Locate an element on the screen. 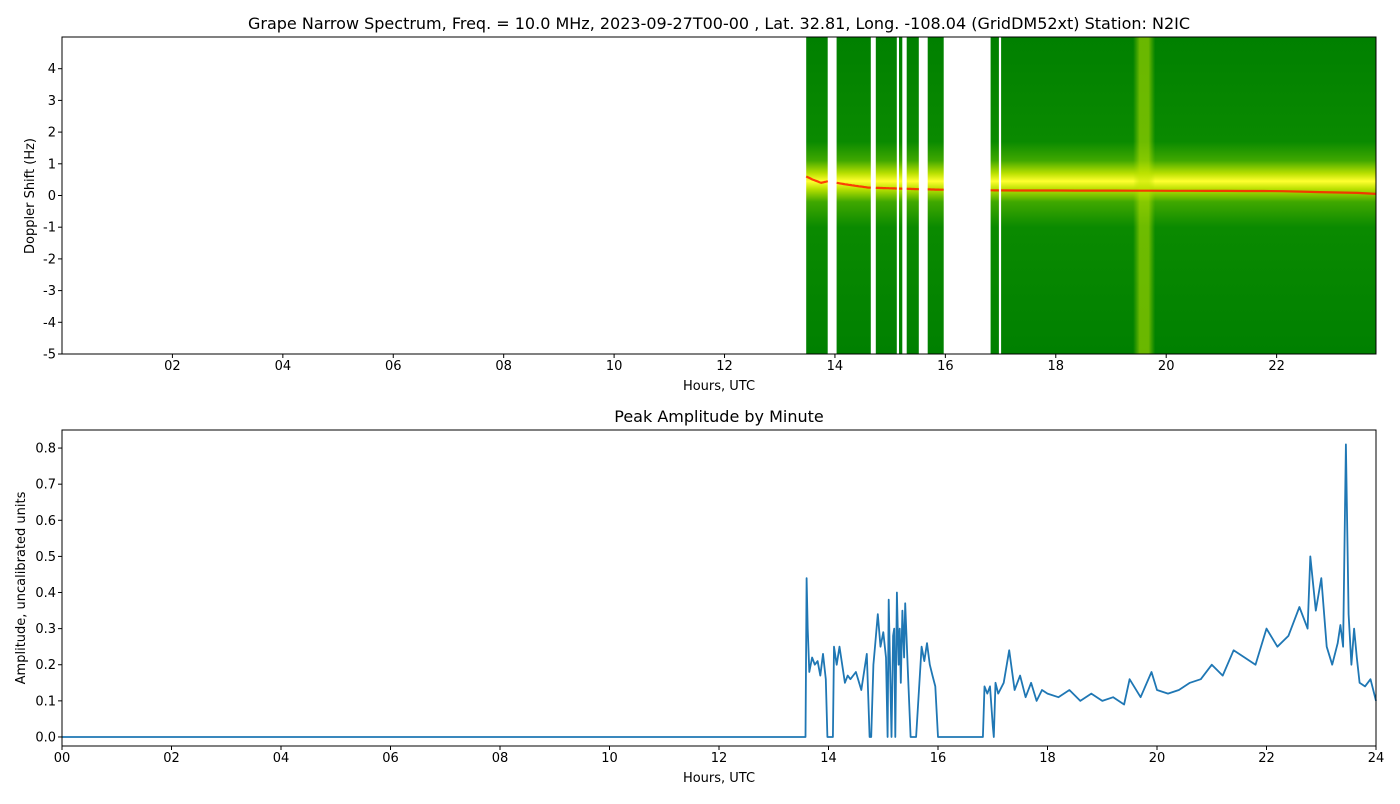  spectrum-y-tick-label: 1 is located at coordinates (52, 164).